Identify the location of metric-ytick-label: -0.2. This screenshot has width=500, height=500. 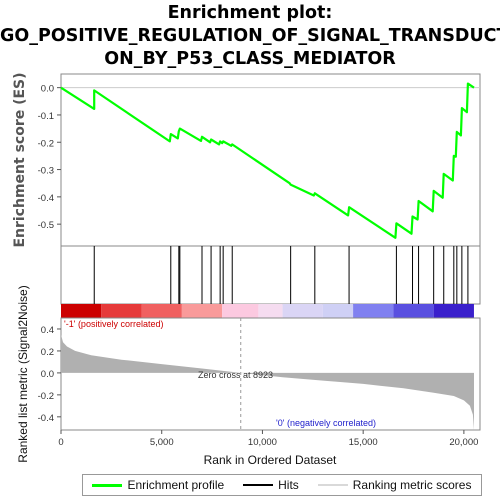
(46, 396).